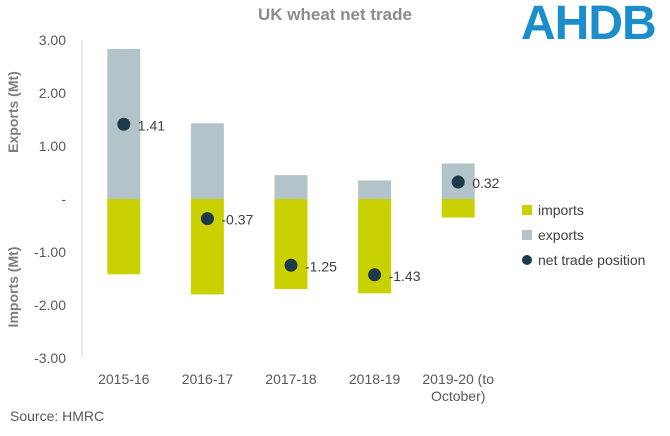 This screenshot has height=436, width=670. Describe the element at coordinates (589, 25) in the screenshot. I see `ahdb-logo: AHDB` at that location.